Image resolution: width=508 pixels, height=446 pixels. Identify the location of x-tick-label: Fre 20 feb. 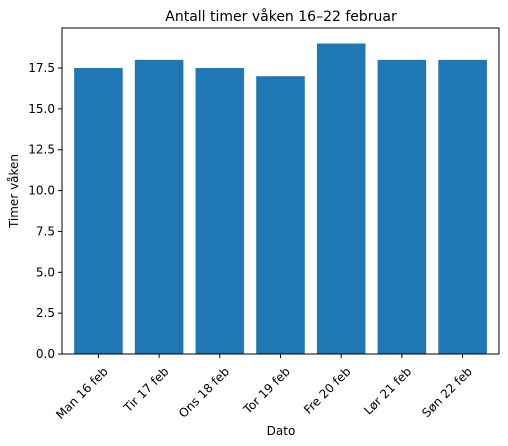
(327, 390).